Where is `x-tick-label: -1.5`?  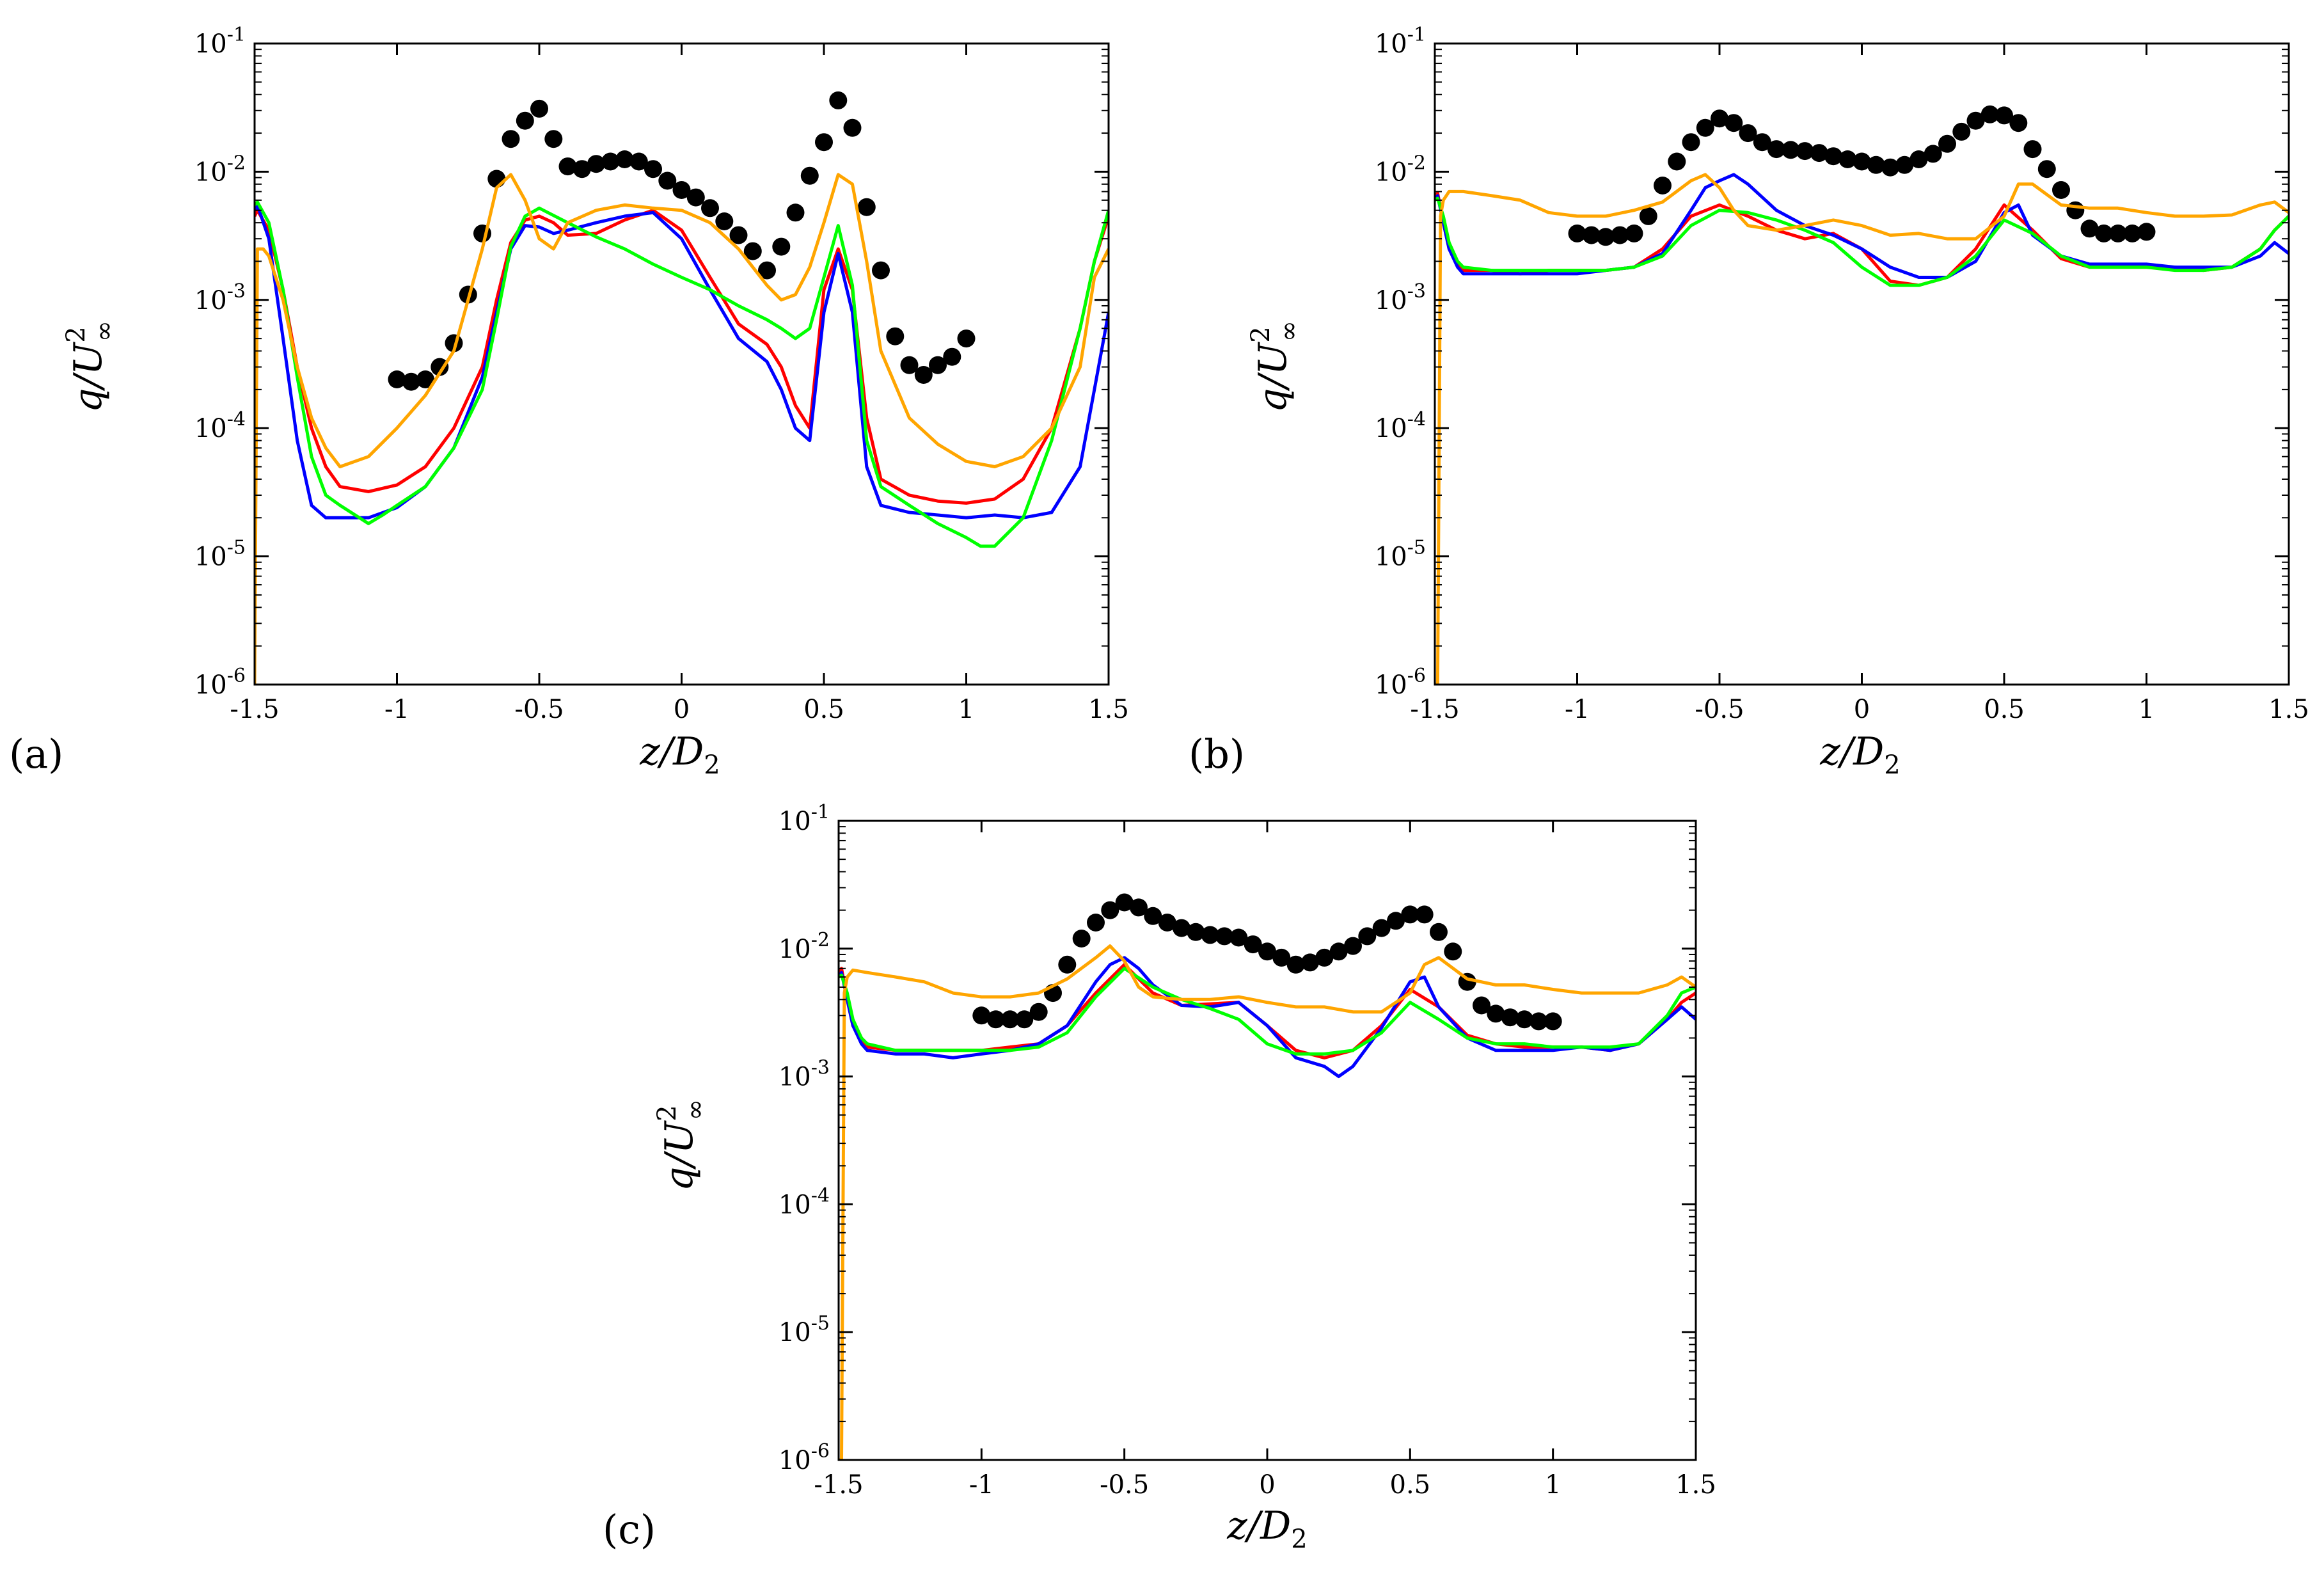 x-tick-label: -1.5 is located at coordinates (838, 1485).